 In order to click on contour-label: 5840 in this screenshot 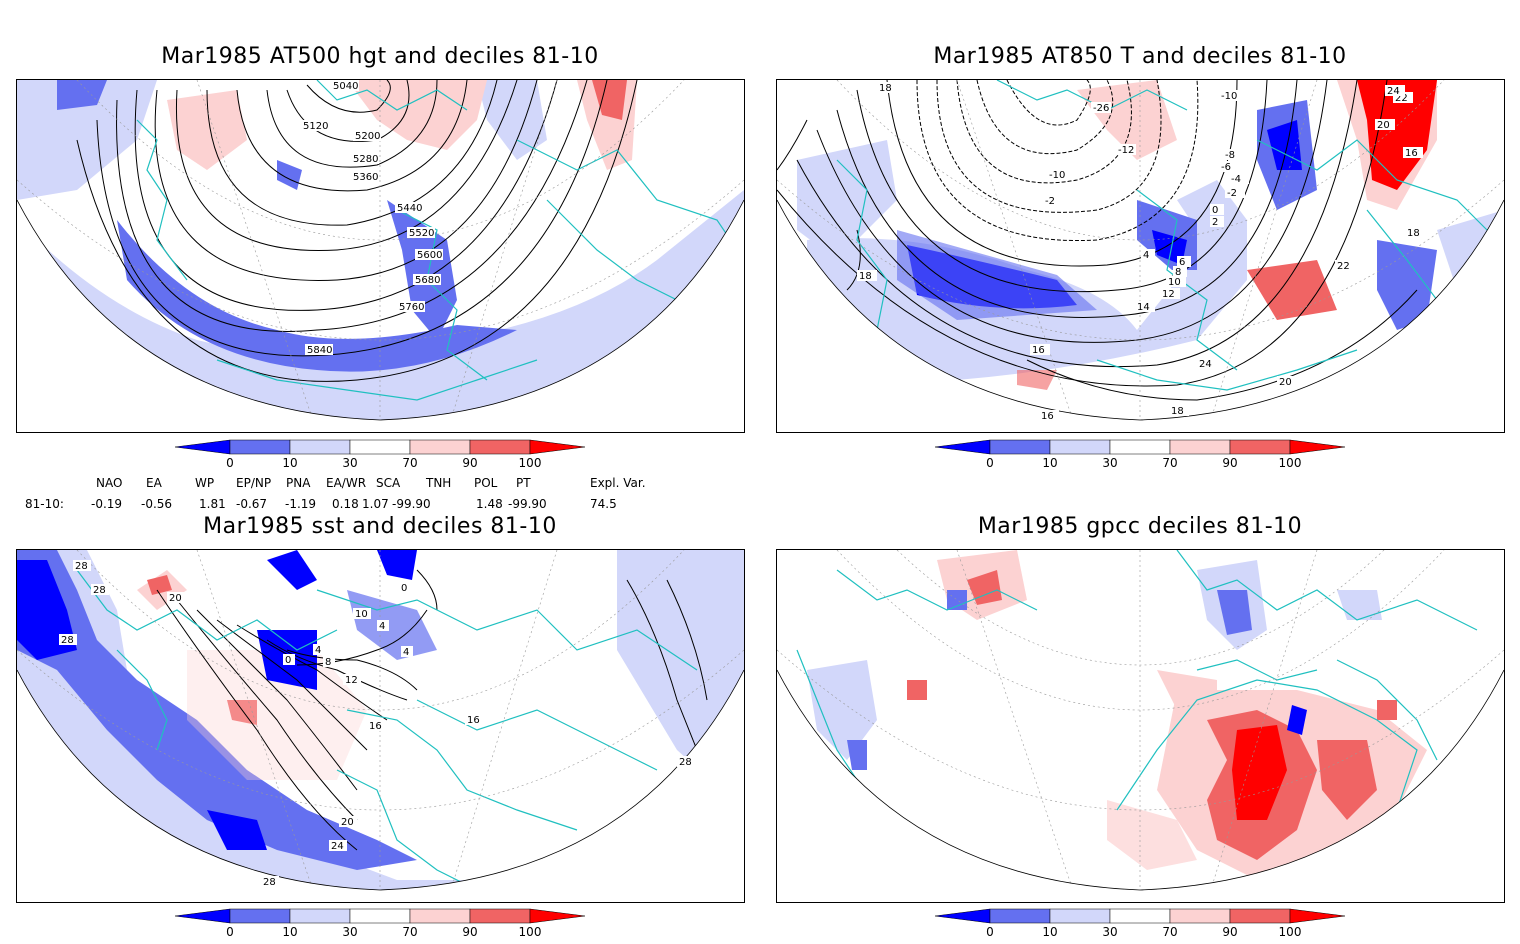, I will do `click(319, 350)`.